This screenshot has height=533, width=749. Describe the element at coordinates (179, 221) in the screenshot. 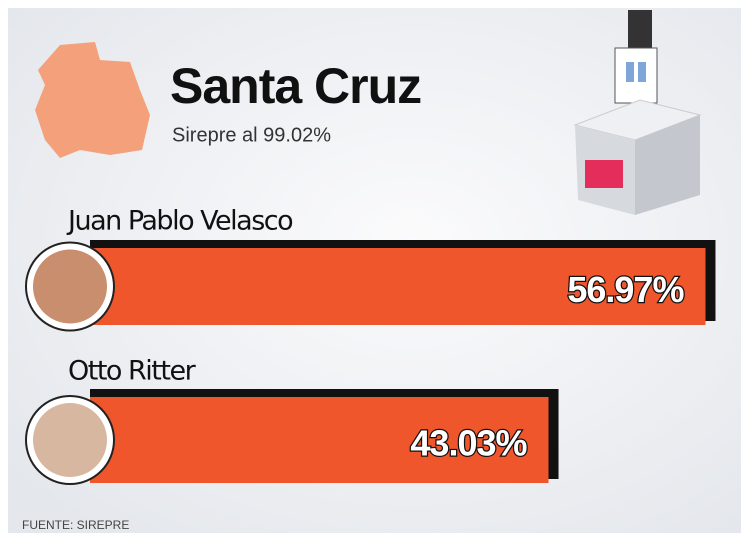

I see `category-label: Juan Pablo Velasco` at that location.